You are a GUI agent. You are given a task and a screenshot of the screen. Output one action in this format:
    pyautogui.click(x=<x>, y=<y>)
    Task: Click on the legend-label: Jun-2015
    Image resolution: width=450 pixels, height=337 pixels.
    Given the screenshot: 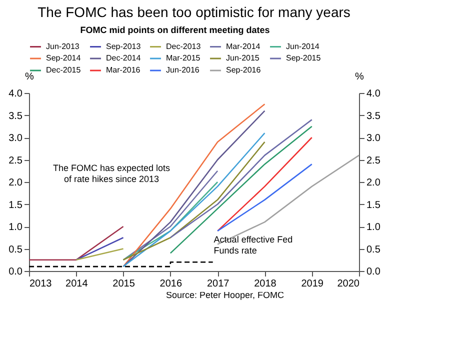 What is the action you would take?
    pyautogui.click(x=243, y=58)
    